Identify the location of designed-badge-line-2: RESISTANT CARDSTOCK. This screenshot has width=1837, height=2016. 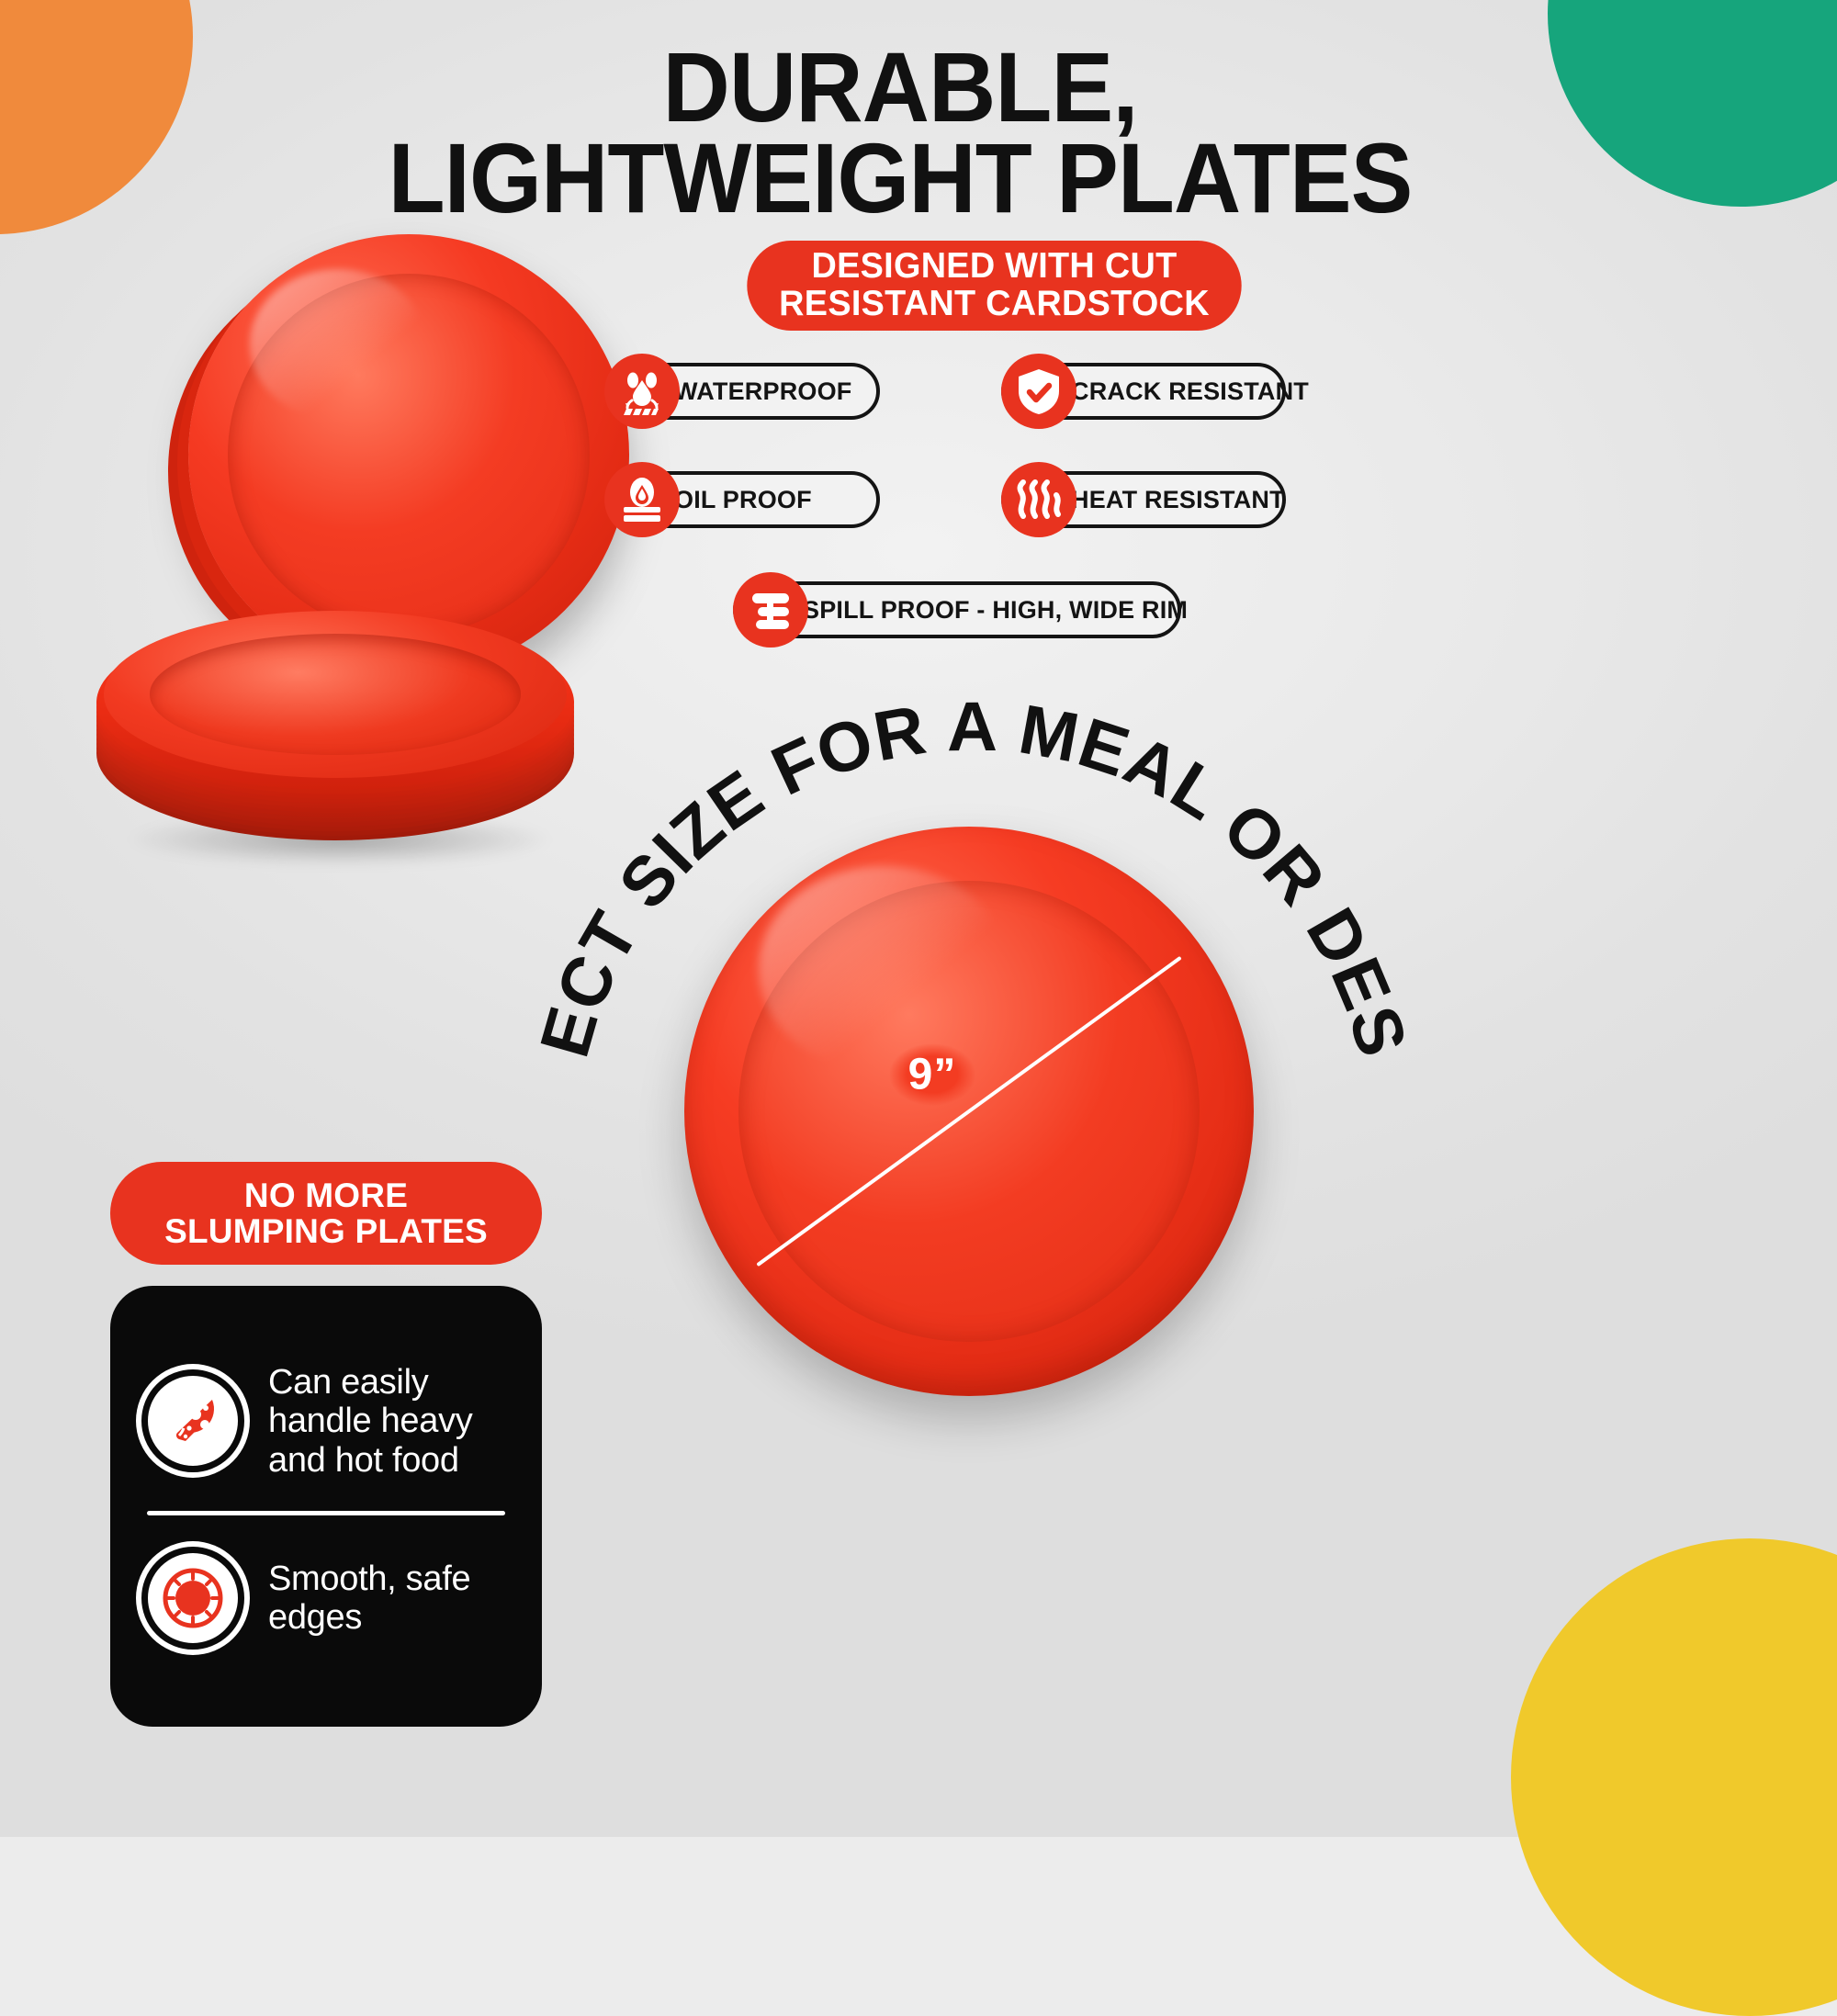
(994, 304).